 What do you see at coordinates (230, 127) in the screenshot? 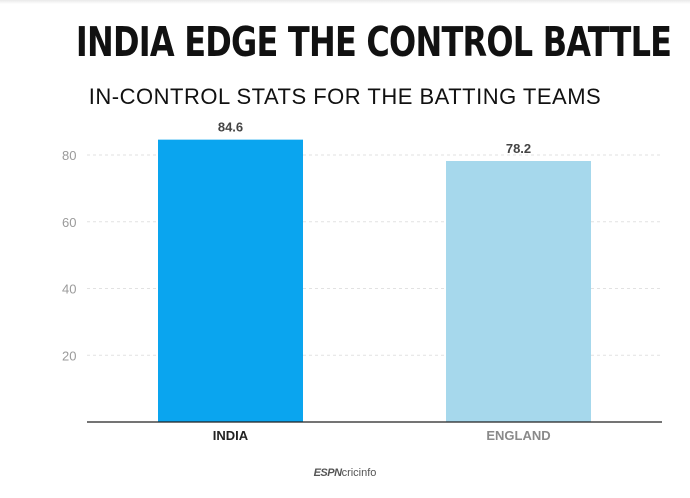
I see `data-label: 84.6` at bounding box center [230, 127].